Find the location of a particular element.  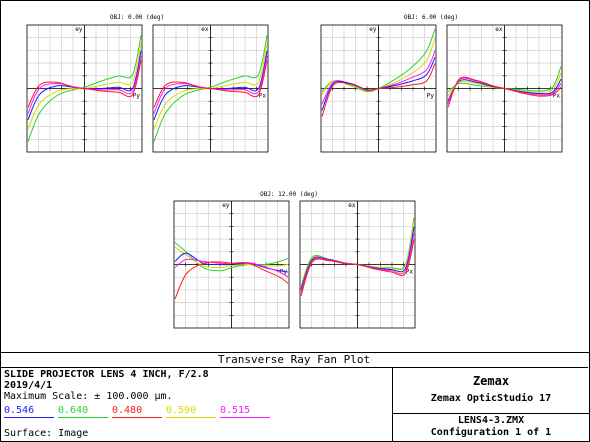

wavelength-legend-item: 0.640 is located at coordinates (85, 411).